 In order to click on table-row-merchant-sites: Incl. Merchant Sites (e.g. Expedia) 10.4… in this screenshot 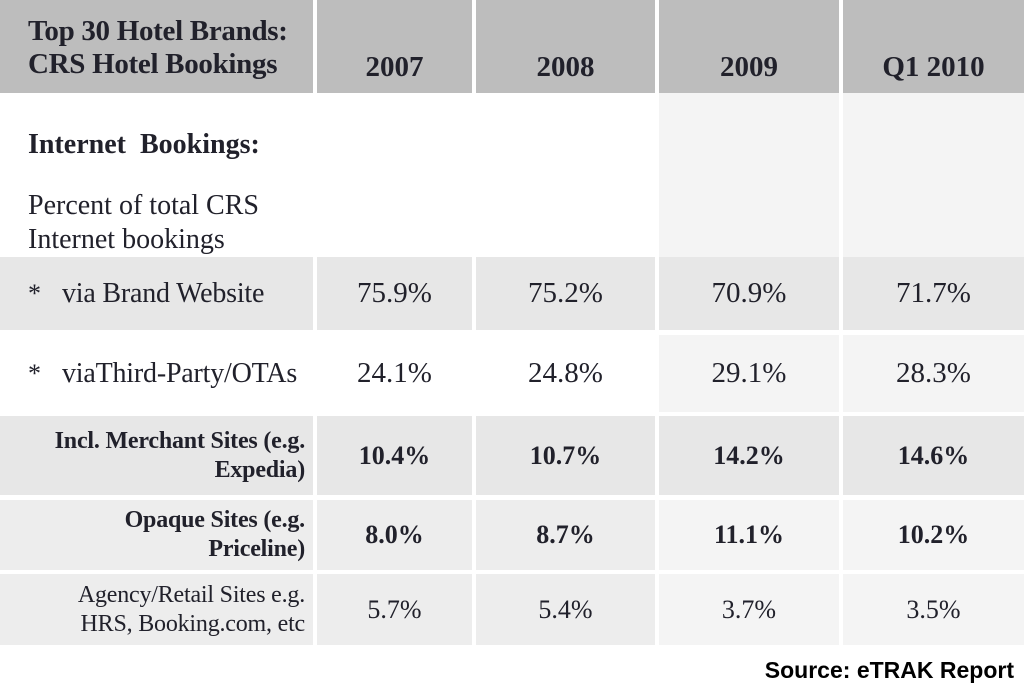, I will do `click(512, 455)`.